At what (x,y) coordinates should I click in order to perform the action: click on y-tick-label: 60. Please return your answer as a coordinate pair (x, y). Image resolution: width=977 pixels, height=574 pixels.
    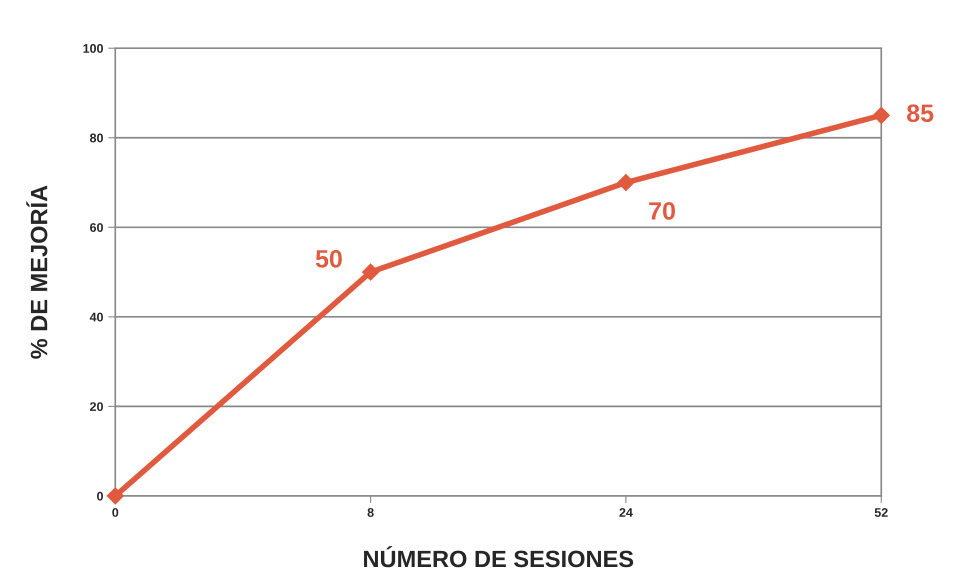
    Looking at the image, I should click on (96, 227).